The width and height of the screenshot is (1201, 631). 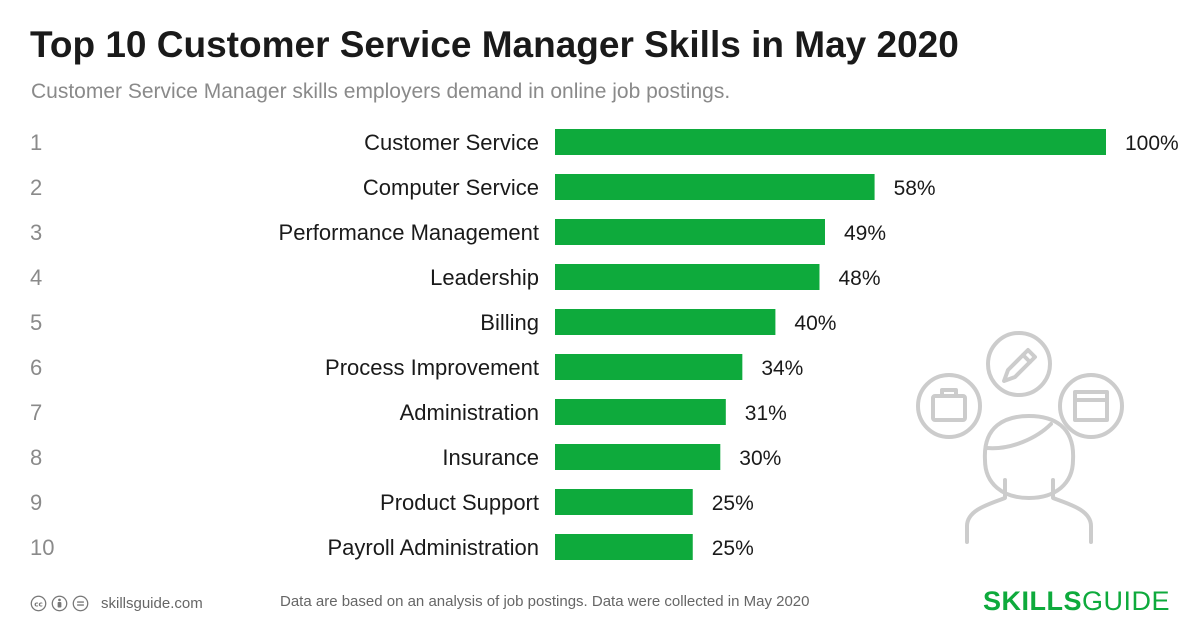 I want to click on rank-number: 2, so click(x=36, y=187).